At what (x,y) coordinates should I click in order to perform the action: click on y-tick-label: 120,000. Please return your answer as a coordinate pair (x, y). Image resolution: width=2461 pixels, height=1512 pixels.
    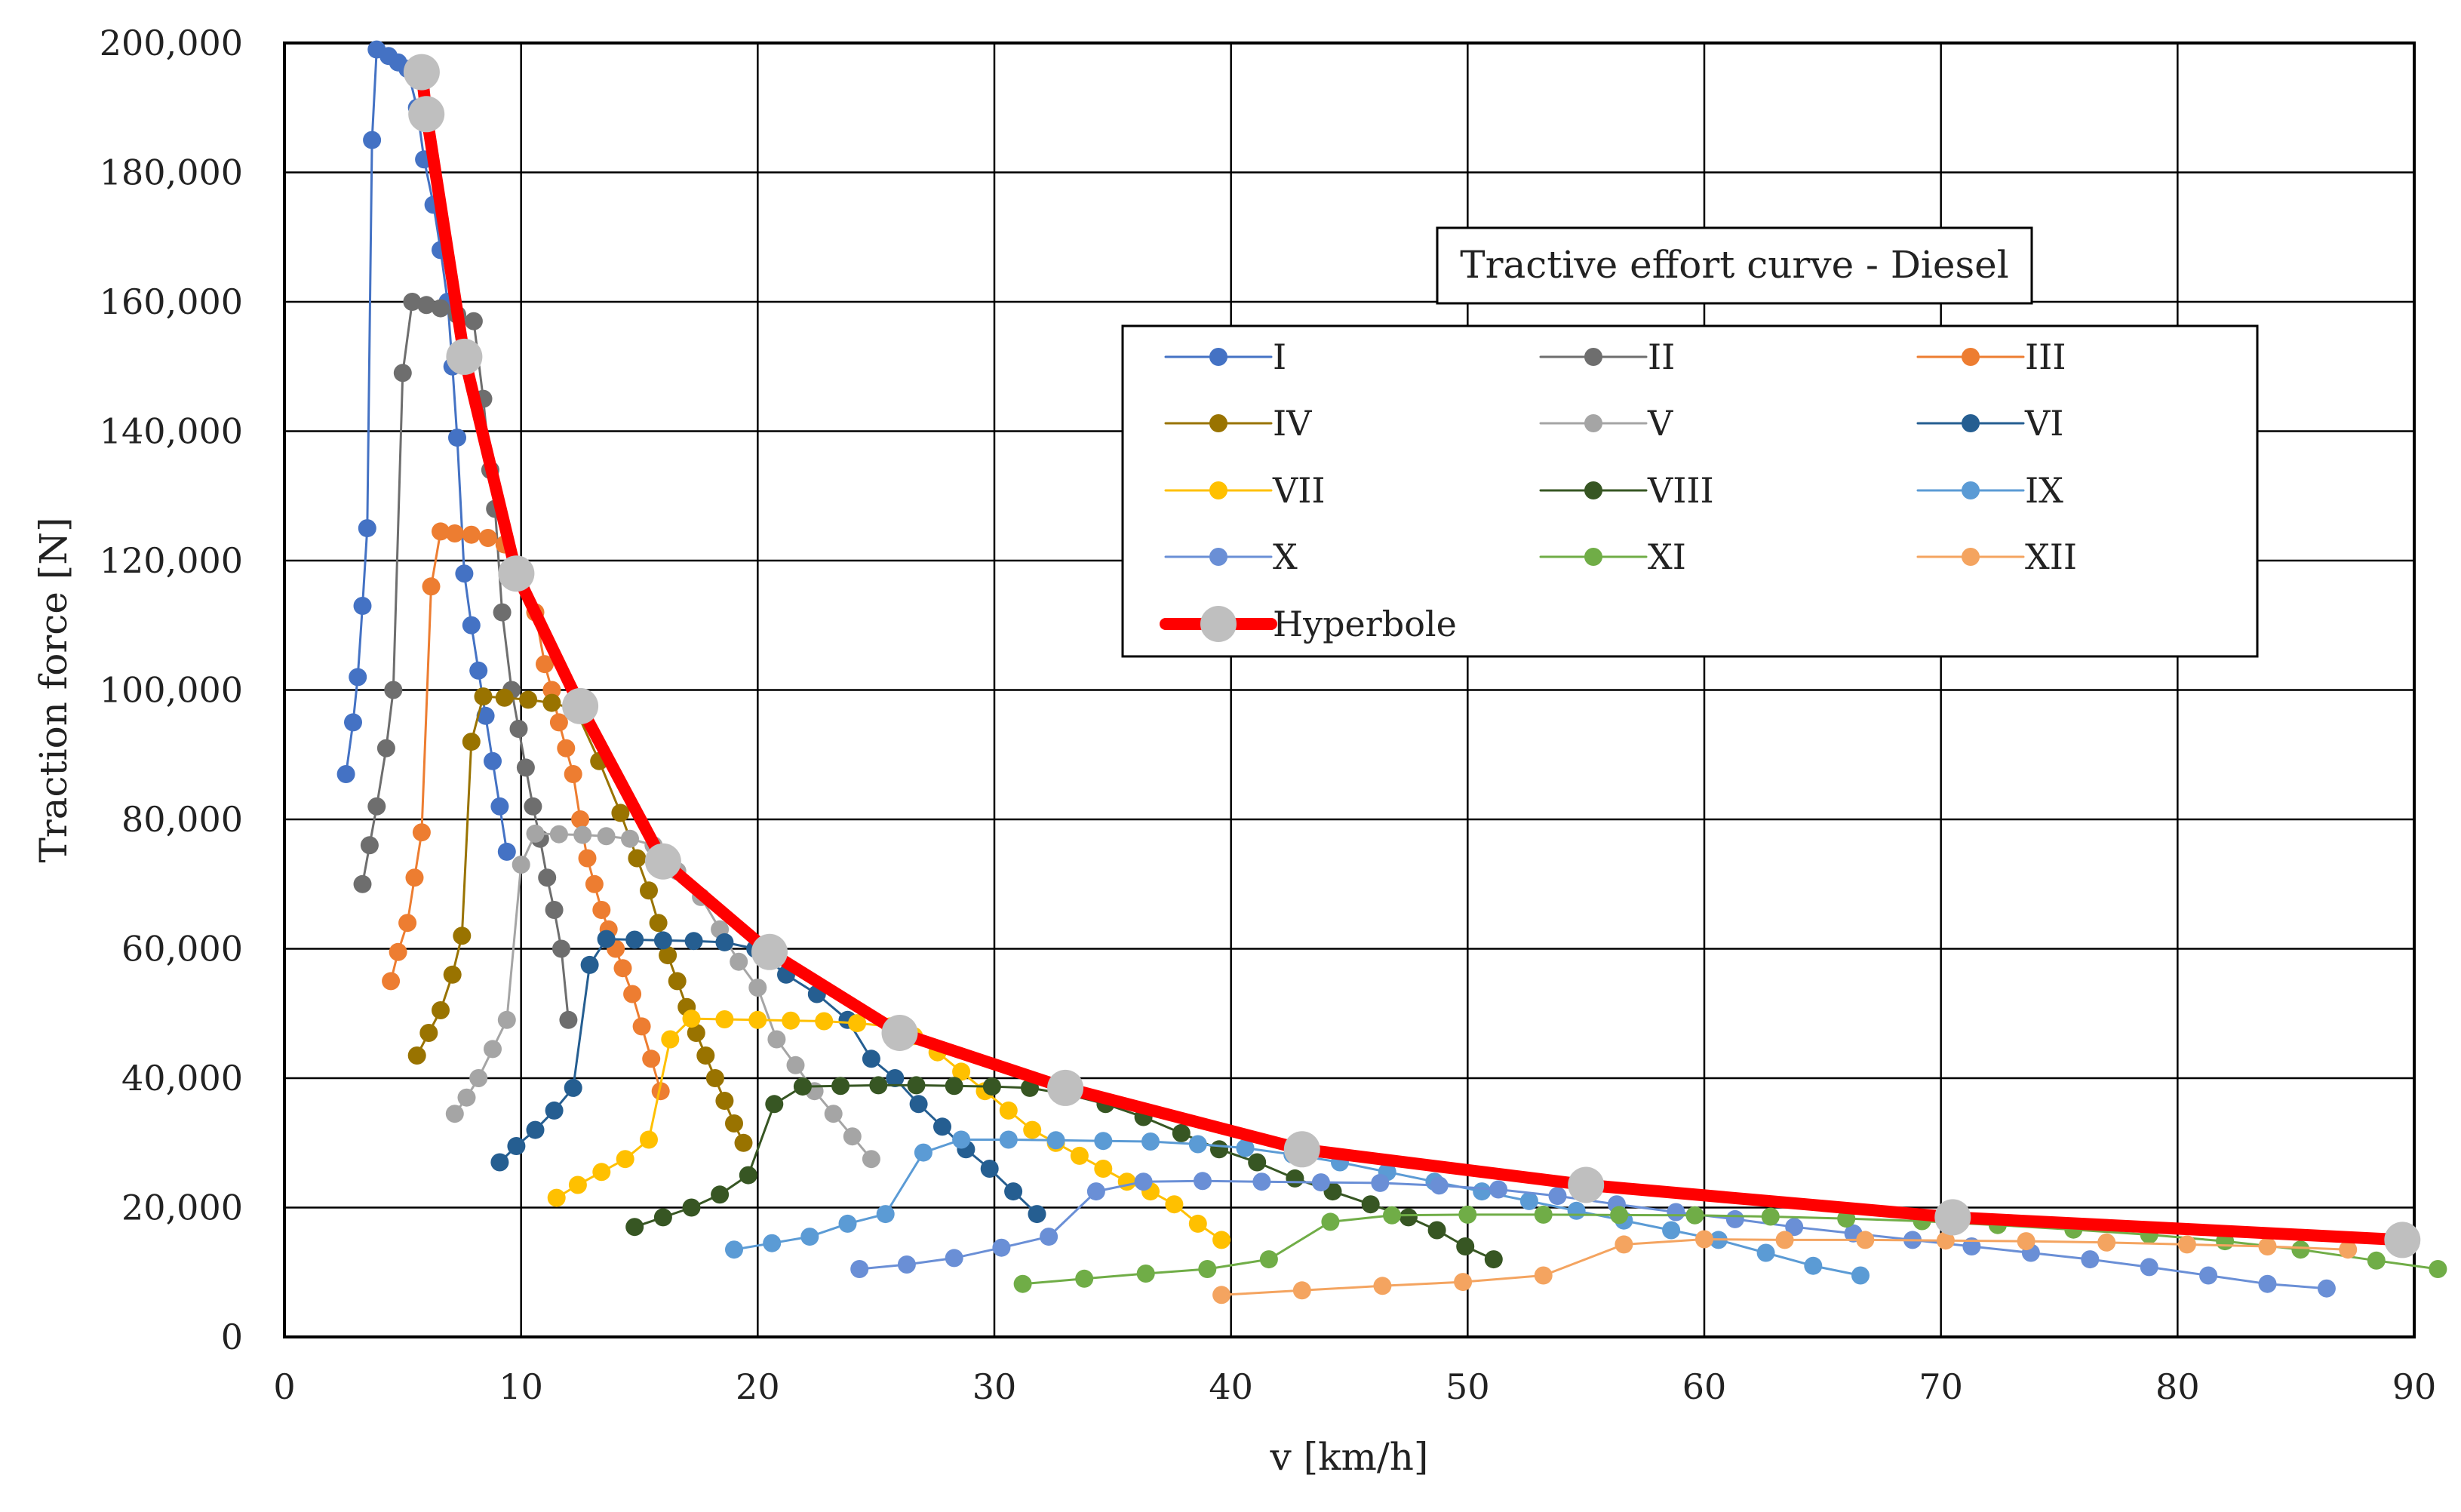
    Looking at the image, I should click on (171, 560).